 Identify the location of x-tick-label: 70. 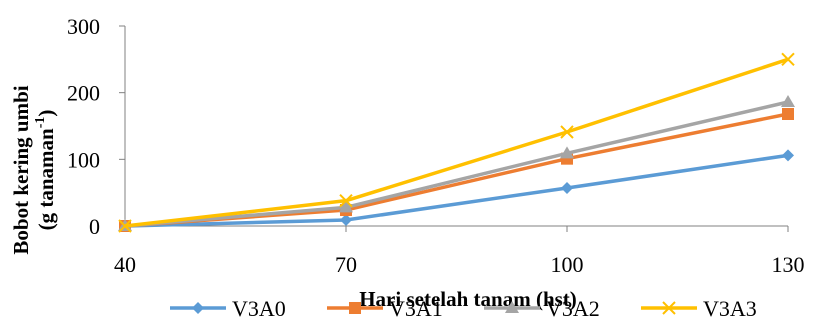
(346, 264).